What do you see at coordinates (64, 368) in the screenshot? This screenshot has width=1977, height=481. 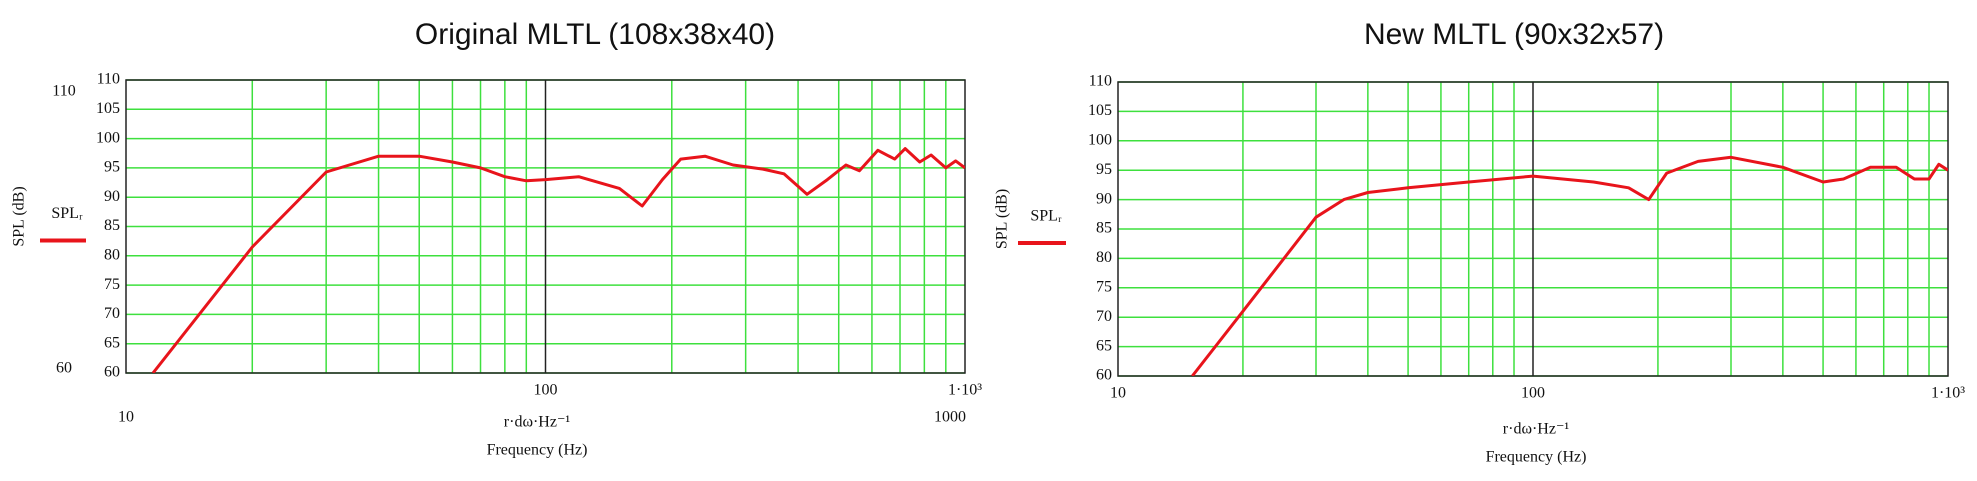 I see `y-limit-label: 60` at bounding box center [64, 368].